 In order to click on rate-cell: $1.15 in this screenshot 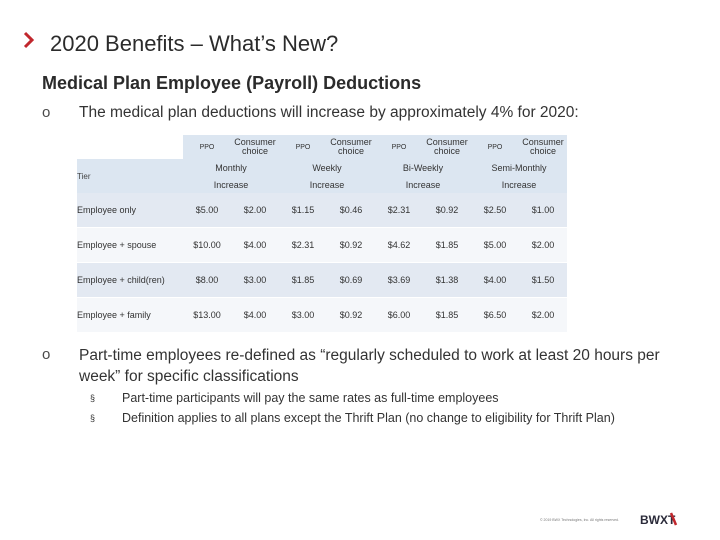, I will do `click(303, 210)`.